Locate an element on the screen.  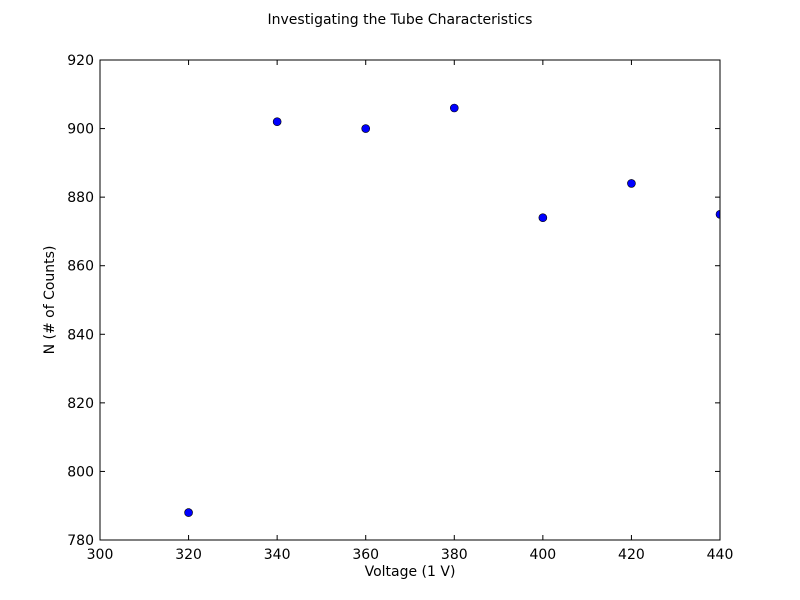
x-tick-label: 380 is located at coordinates (454, 555).